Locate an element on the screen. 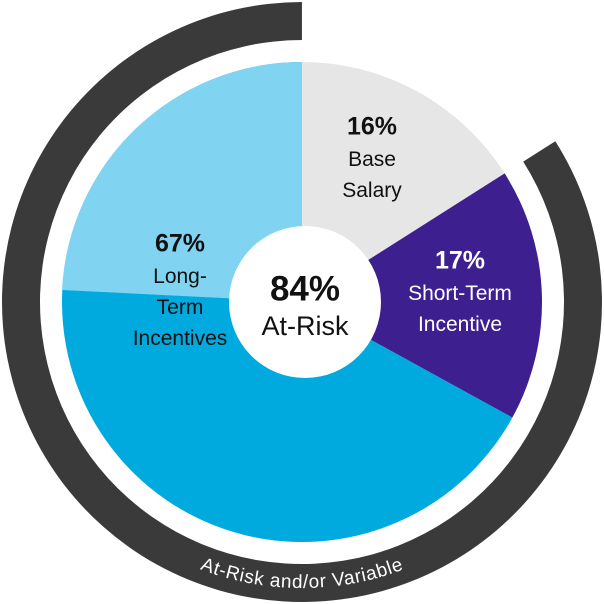  category-label-line: Term is located at coordinates (180, 307).